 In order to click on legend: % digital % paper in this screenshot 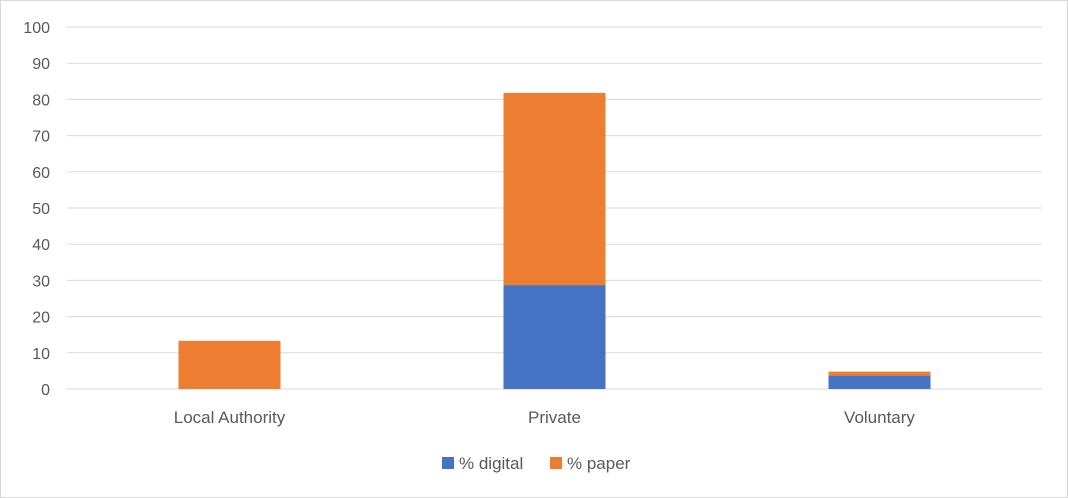, I will do `click(536, 463)`.